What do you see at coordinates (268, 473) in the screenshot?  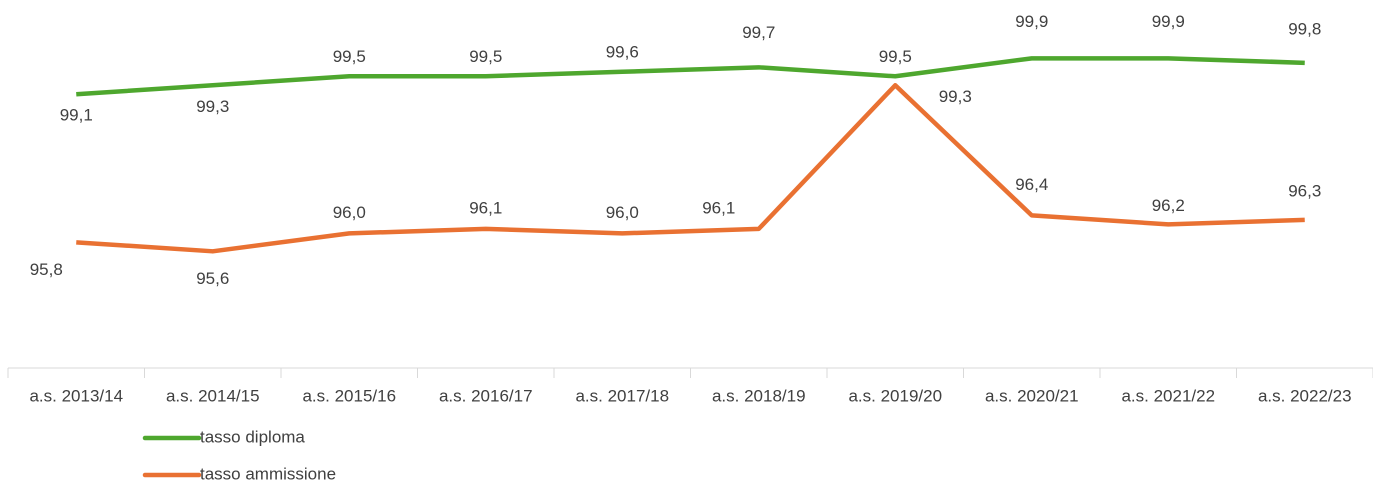 I see `legend-label: tasso ammissione` at bounding box center [268, 473].